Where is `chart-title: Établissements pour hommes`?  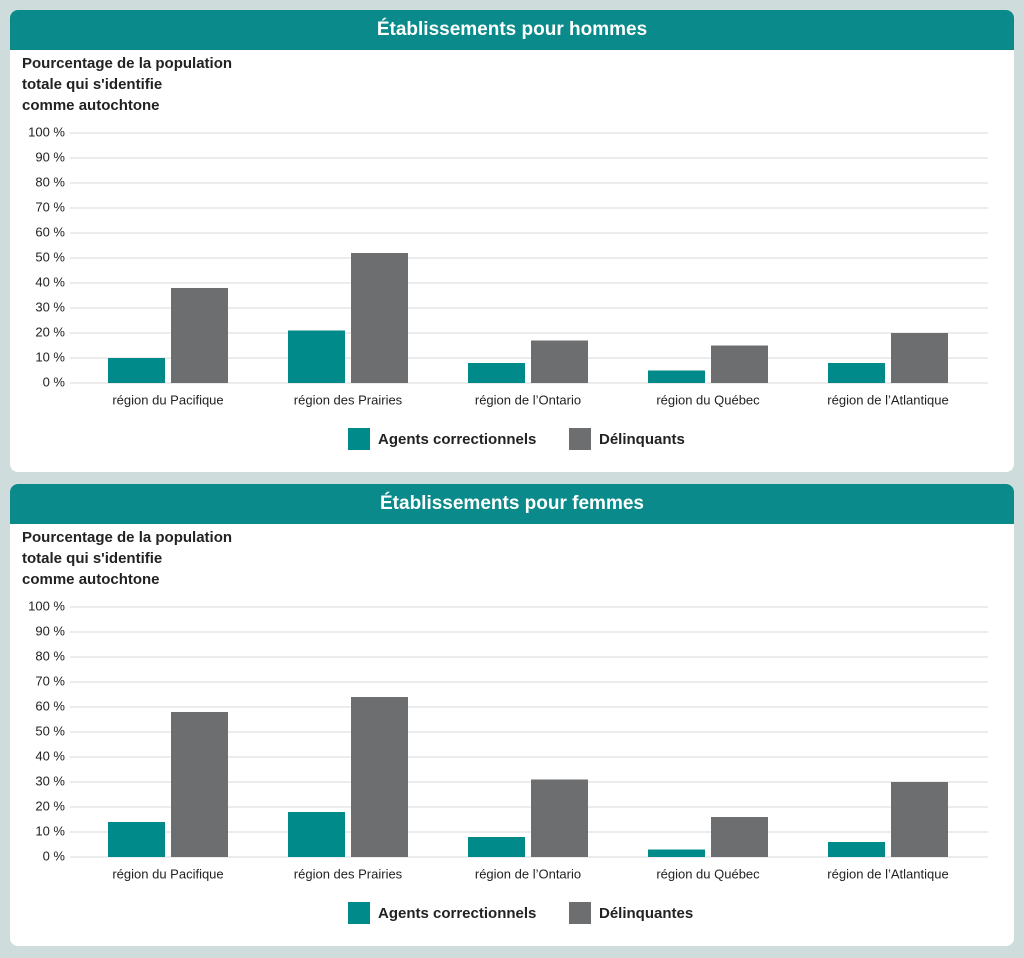
chart-title: Établissements pour hommes is located at coordinates (512, 29).